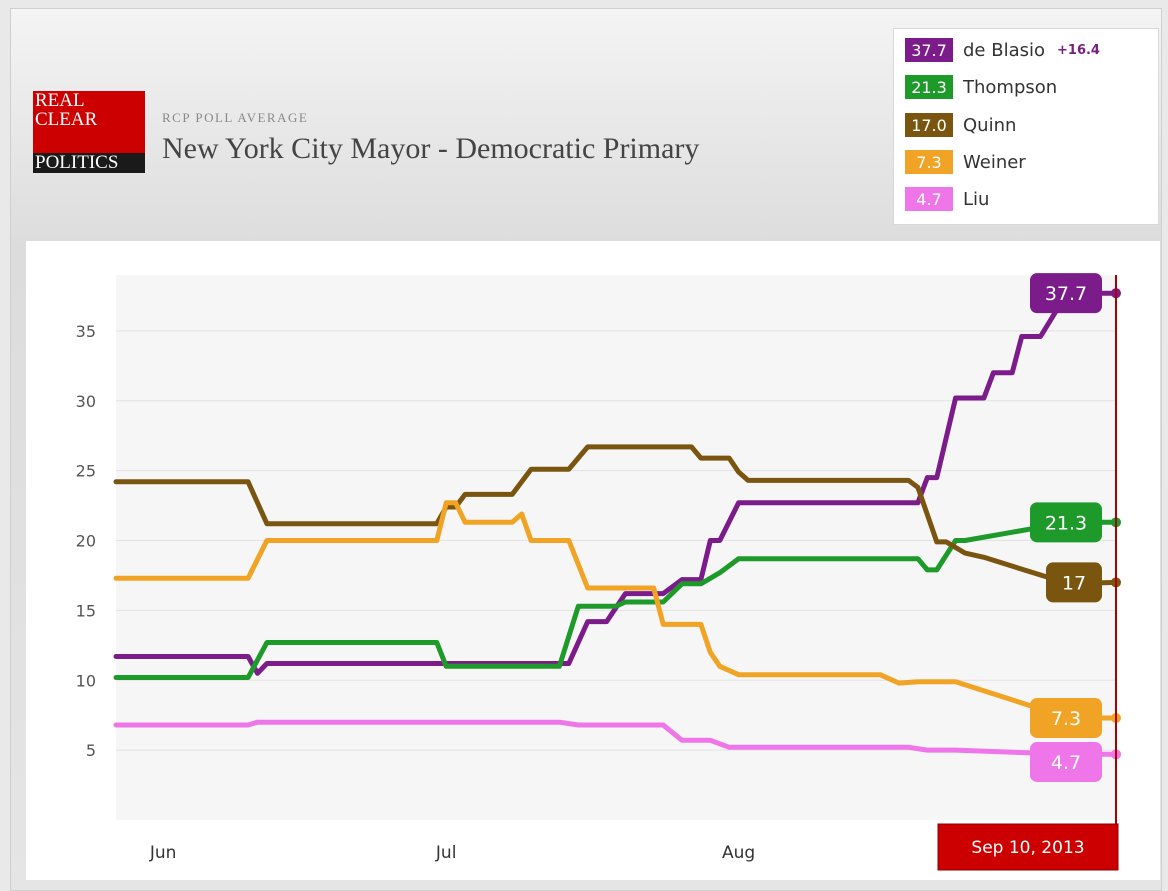 This screenshot has width=1168, height=891. I want to click on current-date-badge, so click(1028, 847).